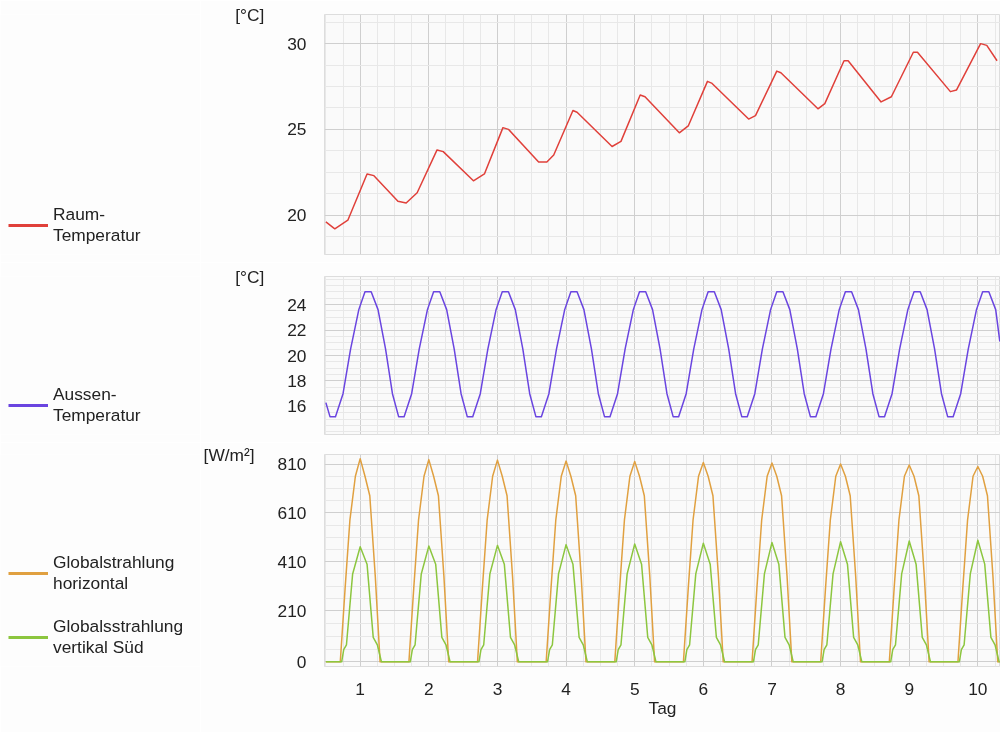 The width and height of the screenshot is (1007, 738). What do you see at coordinates (292, 561) in the screenshot?
I see `y-tick-label: 410` at bounding box center [292, 561].